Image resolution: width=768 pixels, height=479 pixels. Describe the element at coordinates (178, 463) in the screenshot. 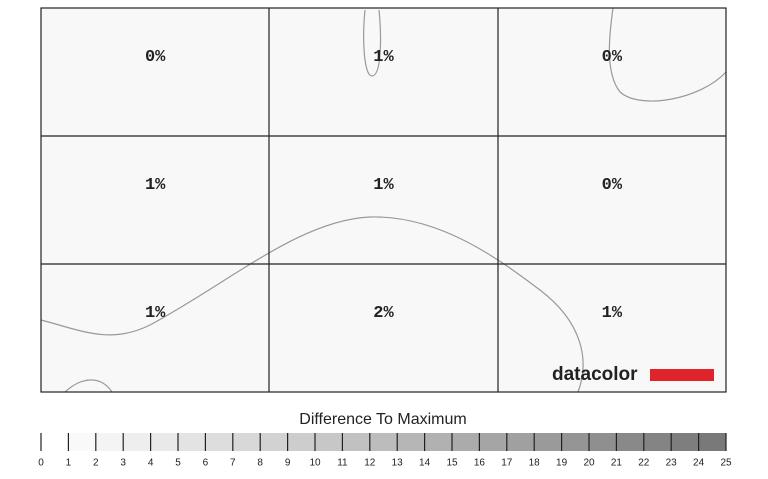

I see `scale-tick-label: 5` at that location.